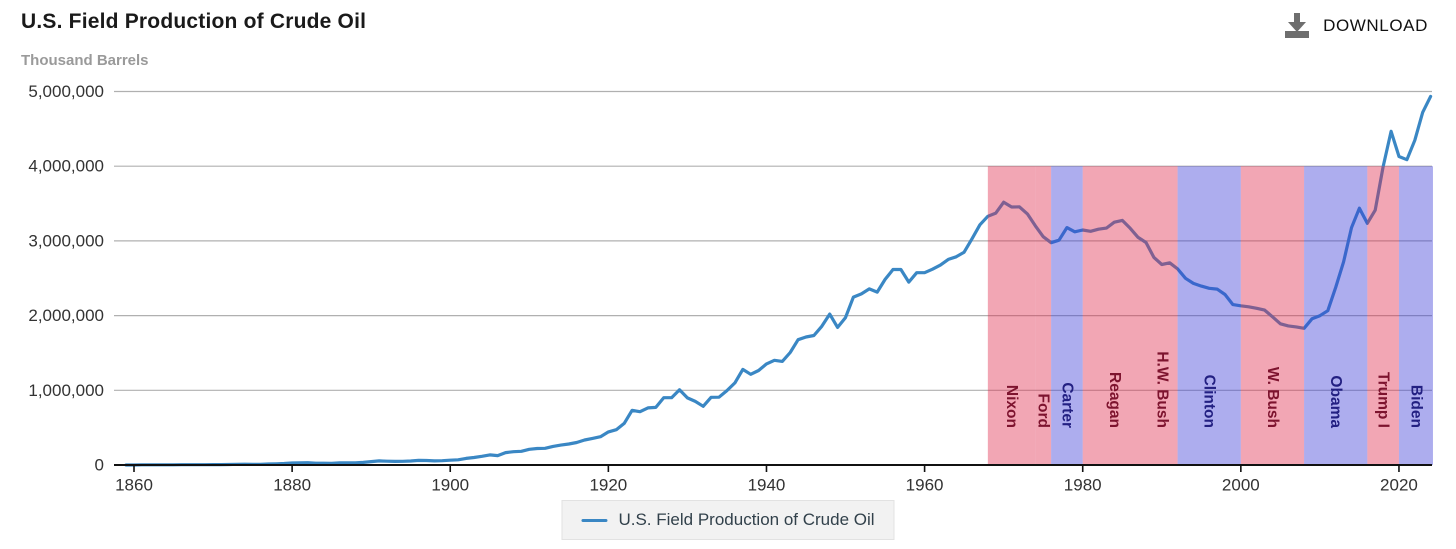 This screenshot has width=1456, height=549. Describe the element at coordinates (767, 485) in the screenshot. I see `x-tick-label: 1940` at that location.